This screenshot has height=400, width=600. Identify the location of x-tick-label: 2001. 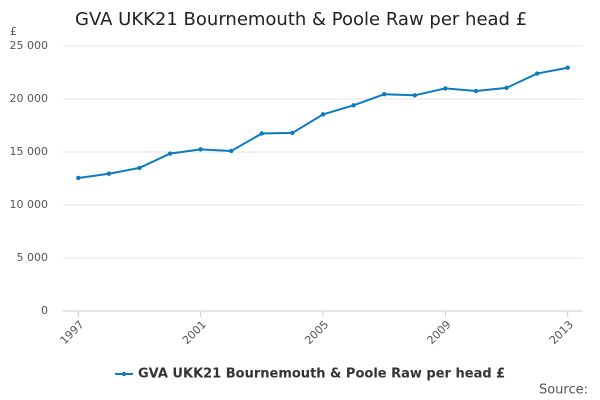
(194, 332).